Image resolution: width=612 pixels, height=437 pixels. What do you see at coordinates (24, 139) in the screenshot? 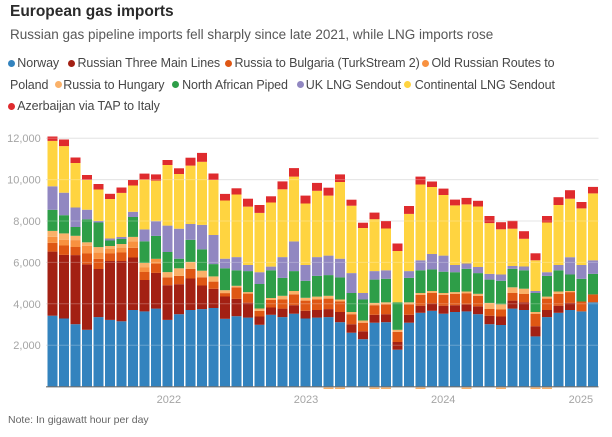
I see `svg-text: 12,000` at bounding box center [24, 139].